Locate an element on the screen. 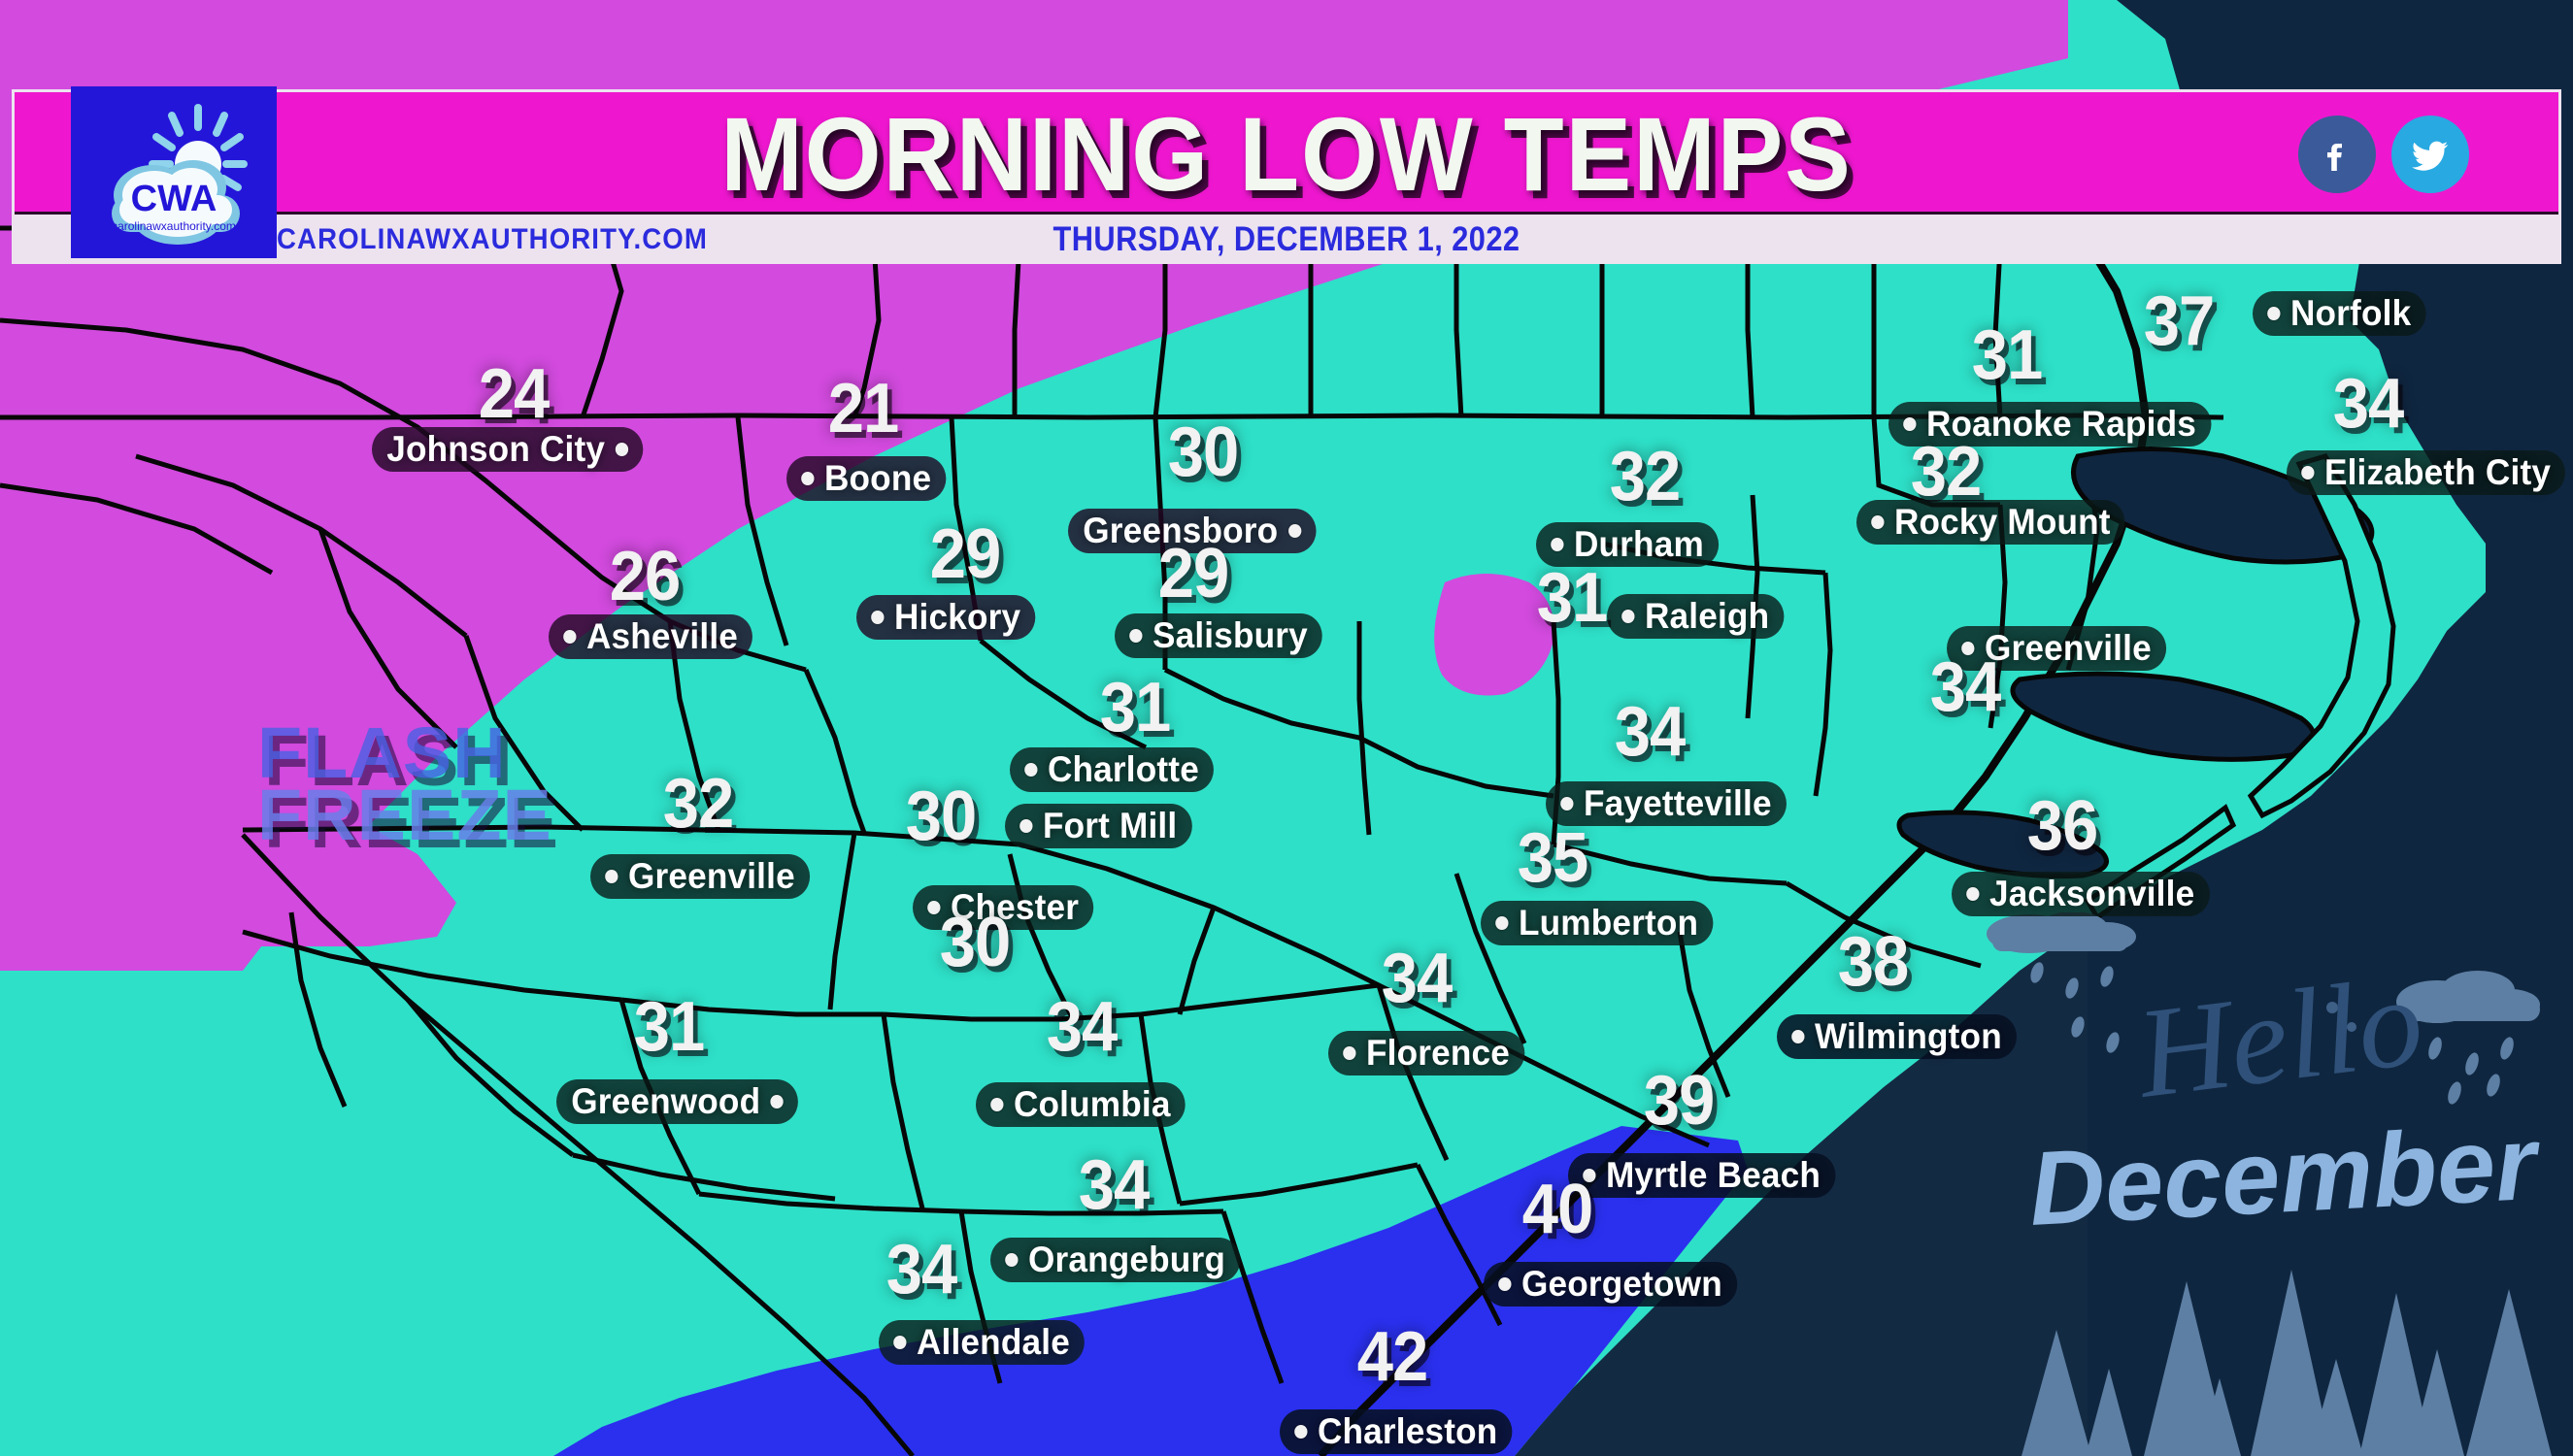 Image resolution: width=2573 pixels, height=1456 pixels. facebook-icon is located at coordinates (2337, 154).